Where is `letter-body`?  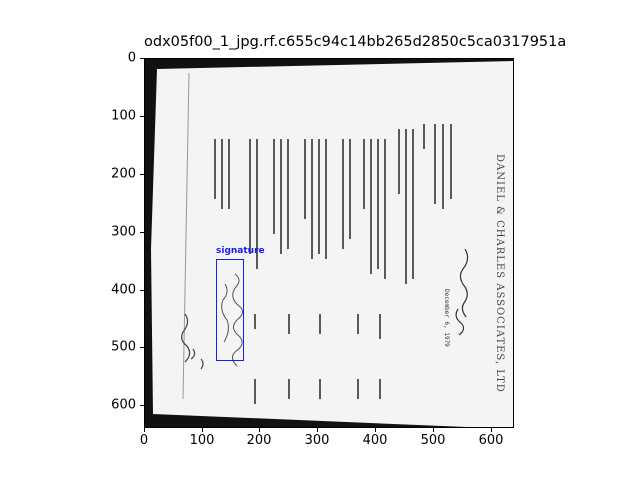
letter-body is located at coordinates (333, 204).